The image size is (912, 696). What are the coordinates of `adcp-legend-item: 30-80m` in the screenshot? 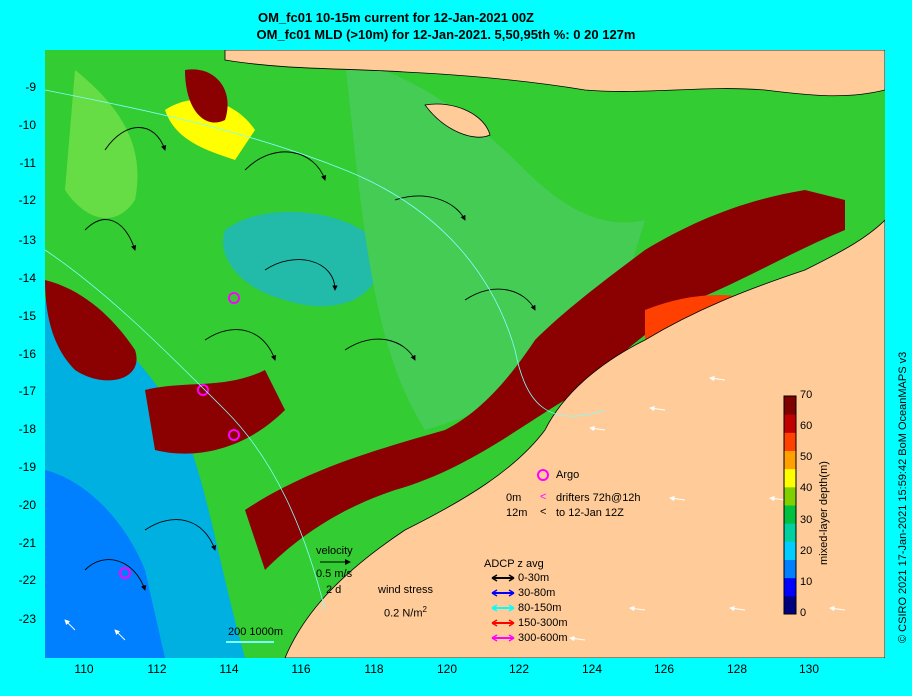 It's located at (522, 593).